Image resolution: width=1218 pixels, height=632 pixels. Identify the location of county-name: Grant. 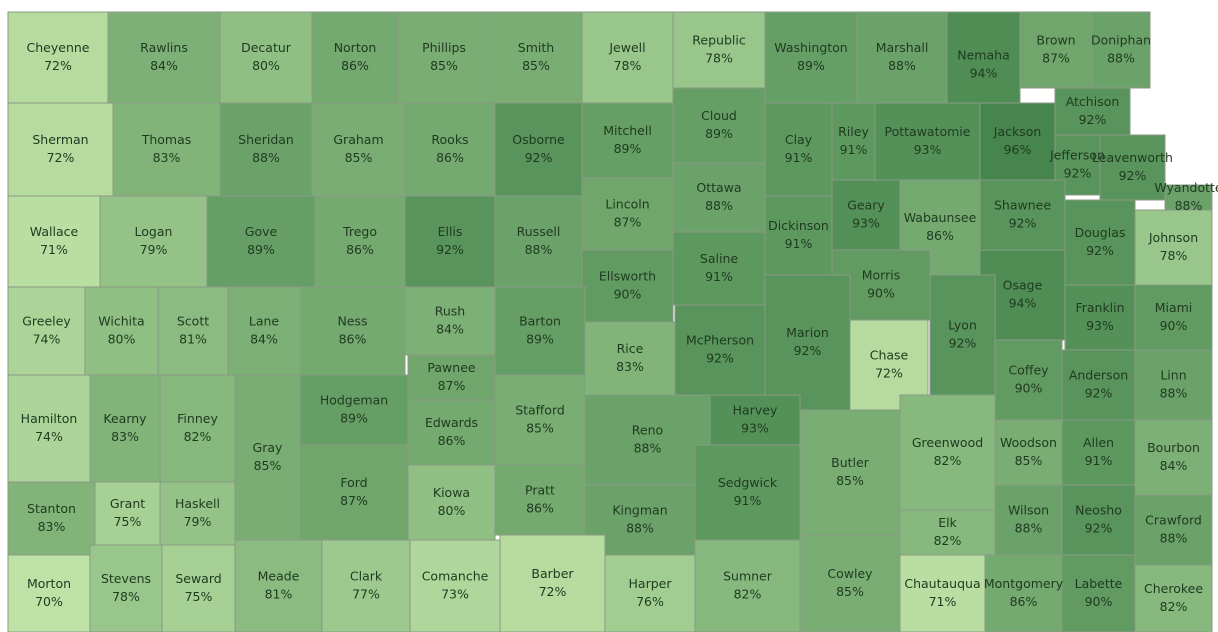
(127, 503).